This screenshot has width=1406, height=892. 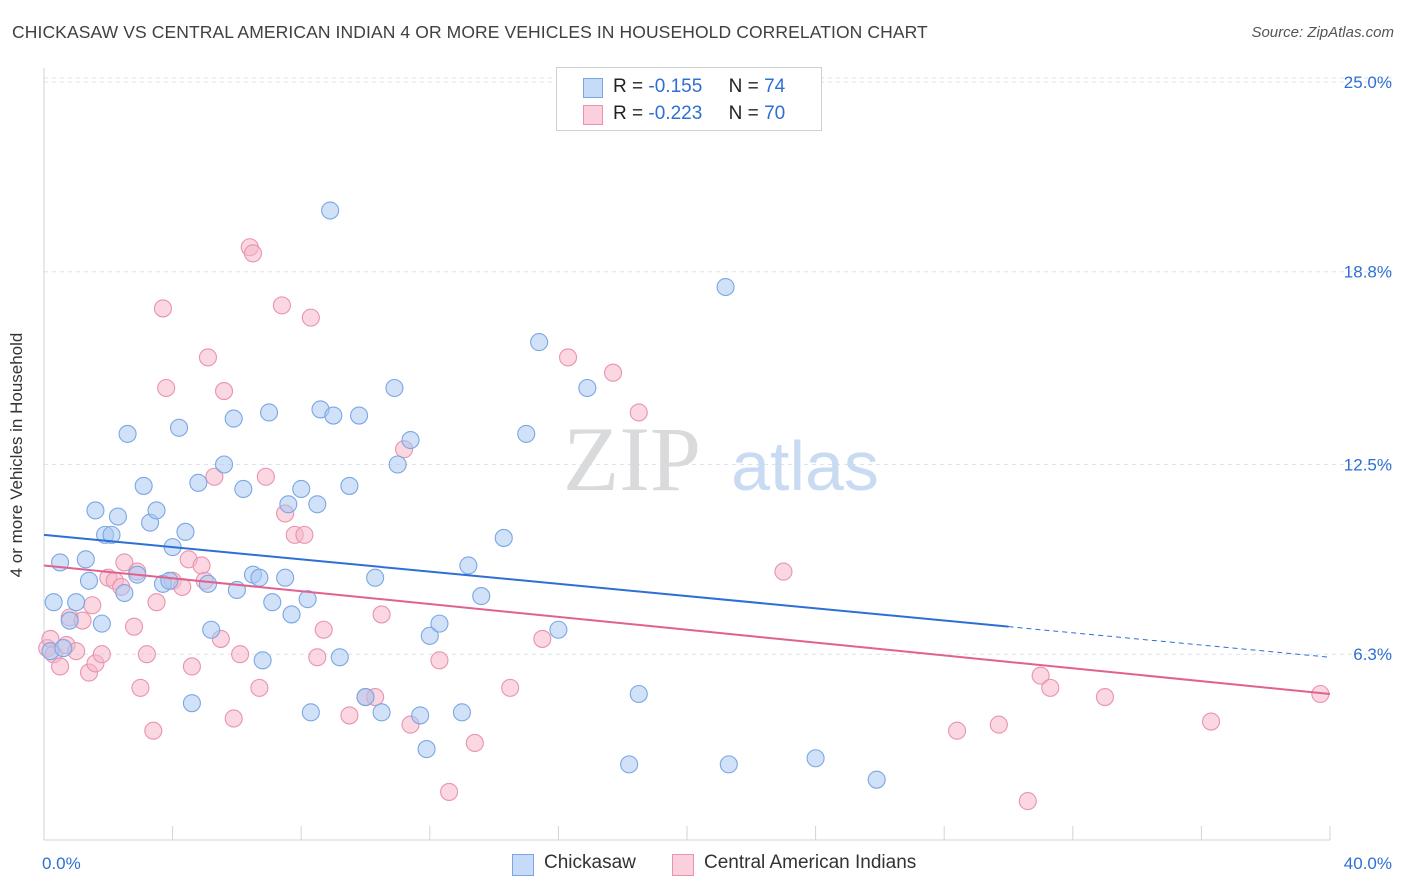 What do you see at coordinates (687, 629) in the screenshot?
I see `trend-line-central-american-indians` at bounding box center [687, 629].